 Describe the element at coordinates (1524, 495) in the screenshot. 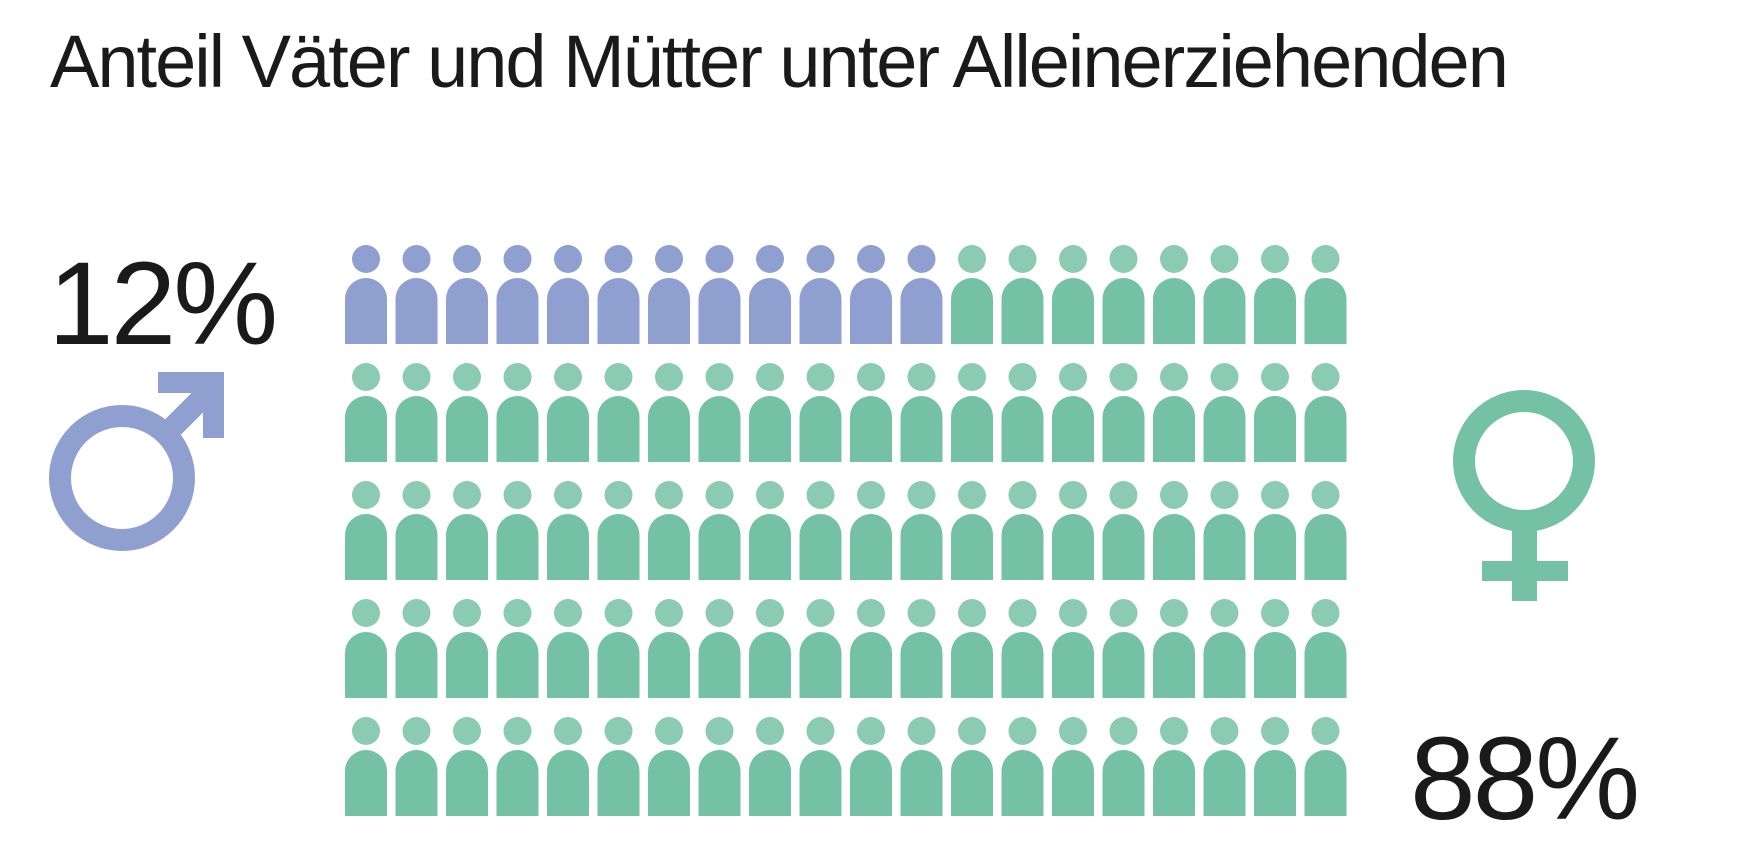

I see `female-symbol-icon` at that location.